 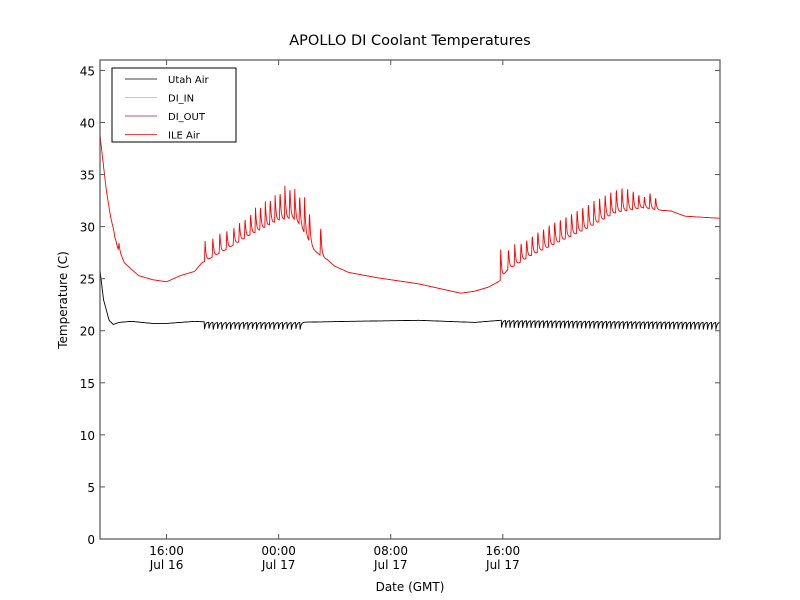 I want to click on series-line-utah-air, so click(x=410, y=300).